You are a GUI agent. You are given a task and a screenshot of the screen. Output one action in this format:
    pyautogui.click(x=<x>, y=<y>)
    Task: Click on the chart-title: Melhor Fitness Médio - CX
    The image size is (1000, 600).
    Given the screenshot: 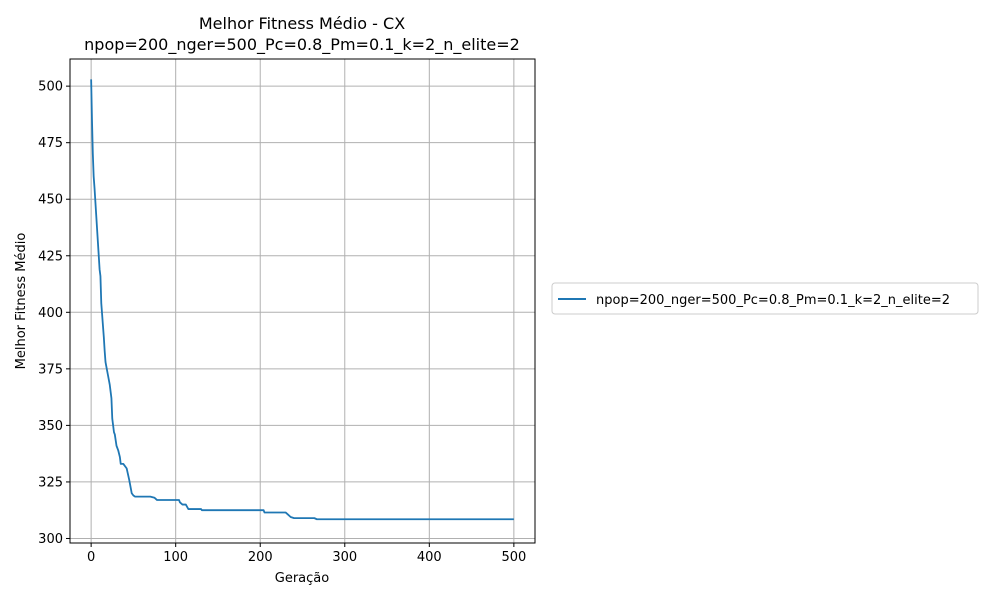 What is the action you would take?
    pyautogui.click(x=302, y=23)
    